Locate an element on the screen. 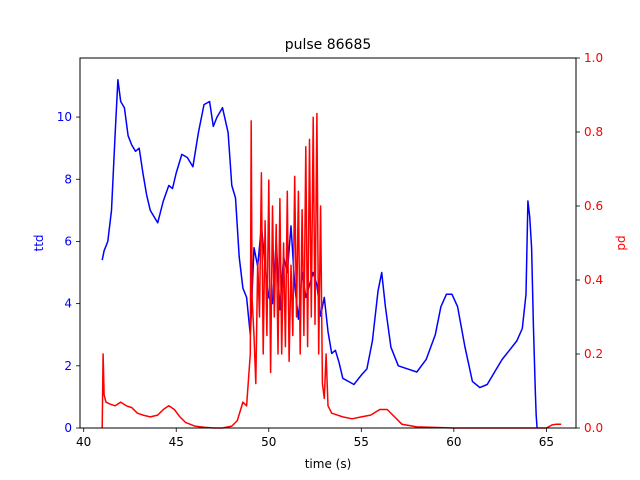 The height and width of the screenshot is (480, 640). x-tick-label: 55 is located at coordinates (361, 442).